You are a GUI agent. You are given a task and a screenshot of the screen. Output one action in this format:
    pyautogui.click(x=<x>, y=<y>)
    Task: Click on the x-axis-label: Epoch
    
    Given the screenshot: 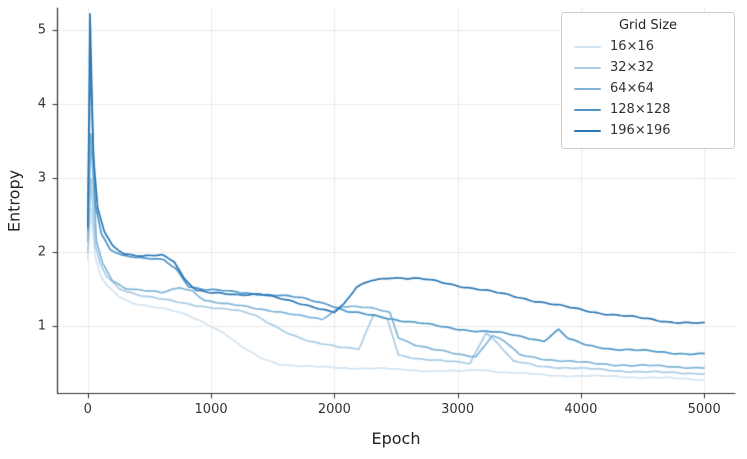 What is the action you would take?
    pyautogui.click(x=396, y=438)
    